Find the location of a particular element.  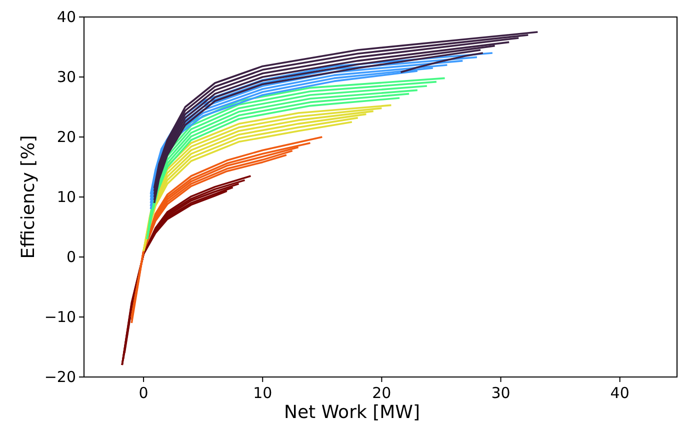

y-tick-label: −20 is located at coordinates (60, 377).